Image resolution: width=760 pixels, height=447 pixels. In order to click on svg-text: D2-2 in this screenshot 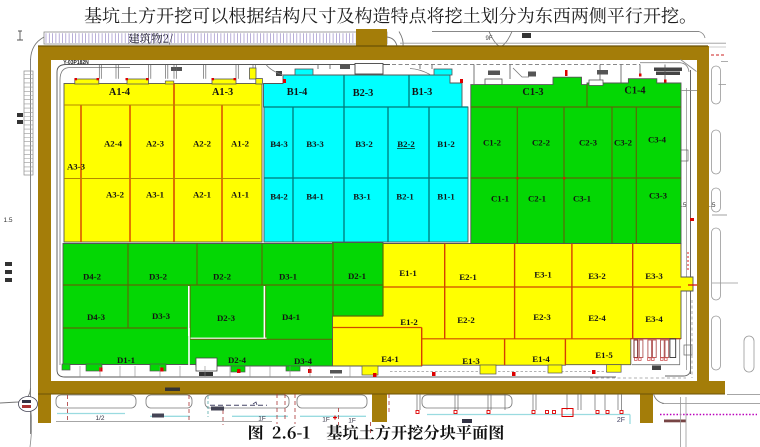, I will do `click(222, 277)`.